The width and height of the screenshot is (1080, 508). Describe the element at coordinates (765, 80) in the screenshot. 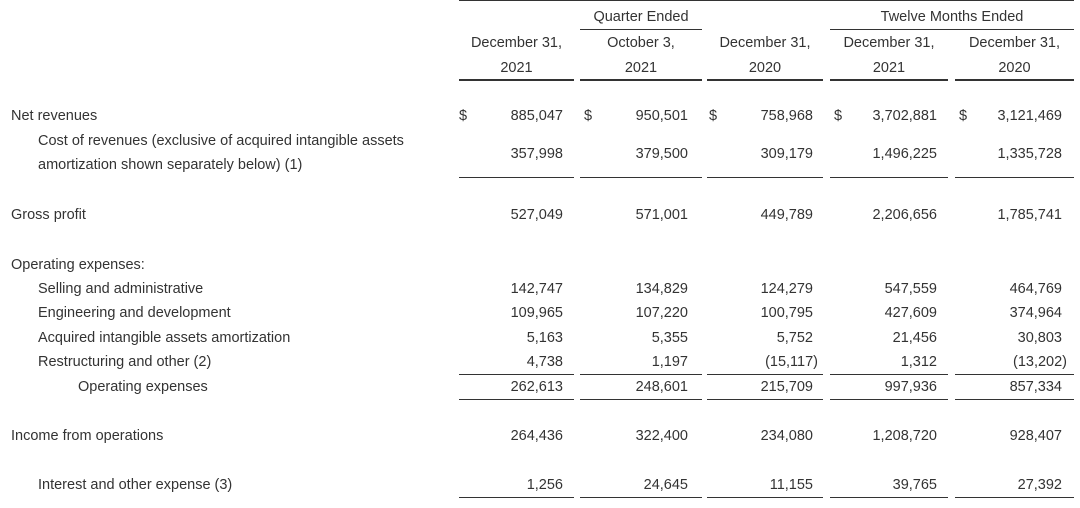

I see `col-header-3-rule` at that location.